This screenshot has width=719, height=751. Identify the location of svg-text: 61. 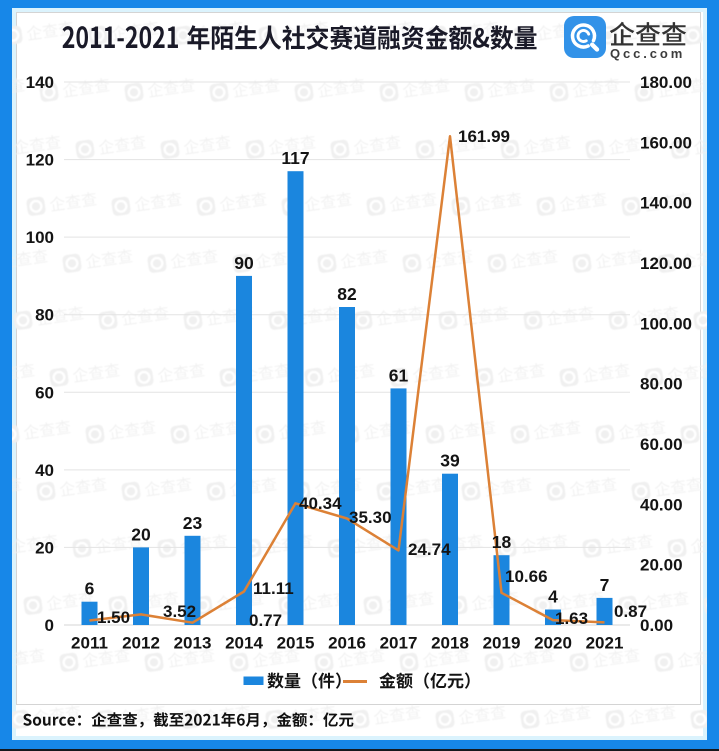
(399, 375).